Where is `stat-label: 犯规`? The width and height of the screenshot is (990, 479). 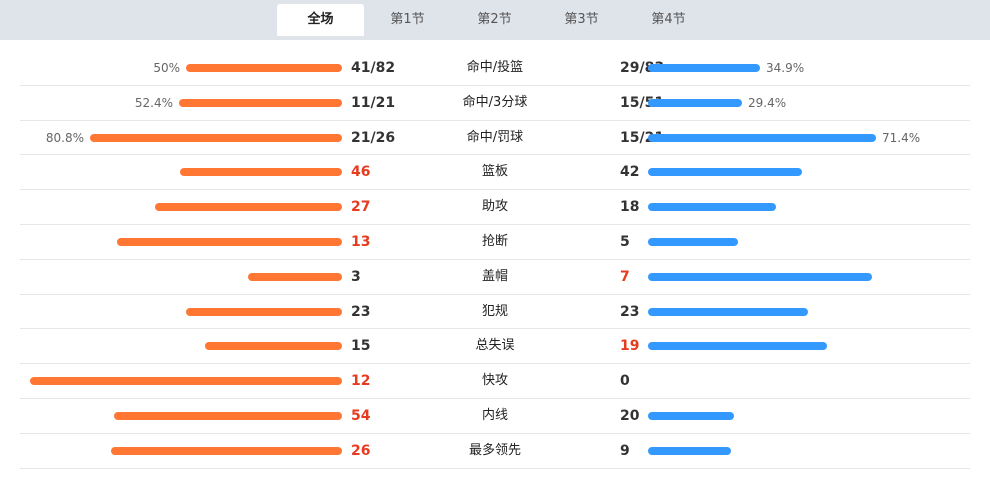 stat-label: 犯规 is located at coordinates (494, 311).